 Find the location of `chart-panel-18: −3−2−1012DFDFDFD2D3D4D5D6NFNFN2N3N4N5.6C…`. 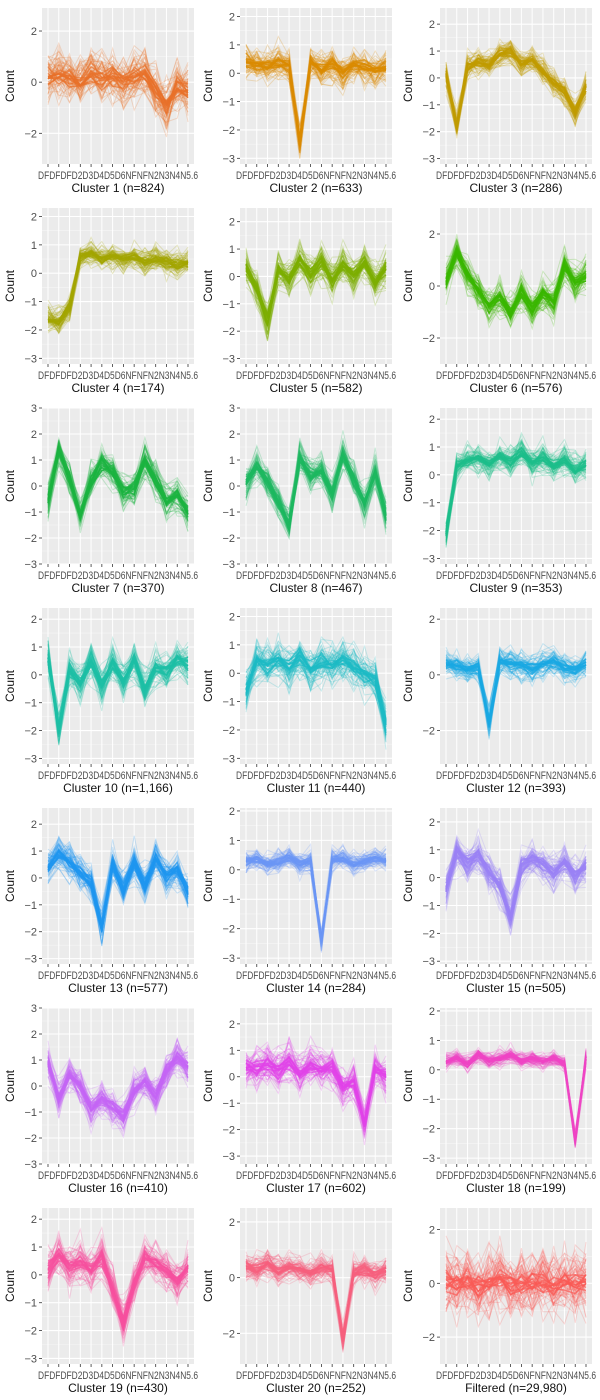

chart-panel-18: −3−2−1012DFDFDFD2D3D4D5D6NFNFN2N3N4N5.6C… is located at coordinates (498, 1100).